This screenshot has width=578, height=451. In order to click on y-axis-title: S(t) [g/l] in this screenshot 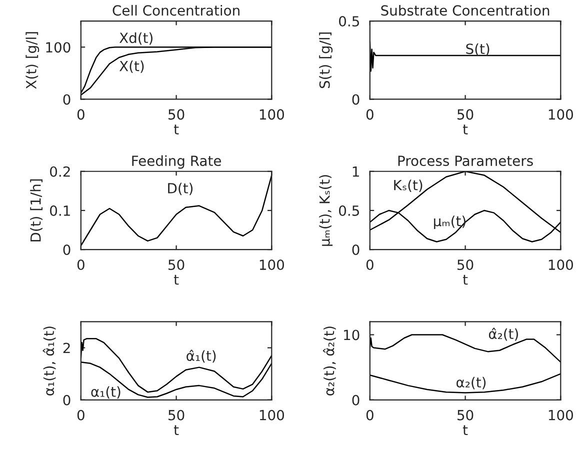, I will do `click(326, 60)`.